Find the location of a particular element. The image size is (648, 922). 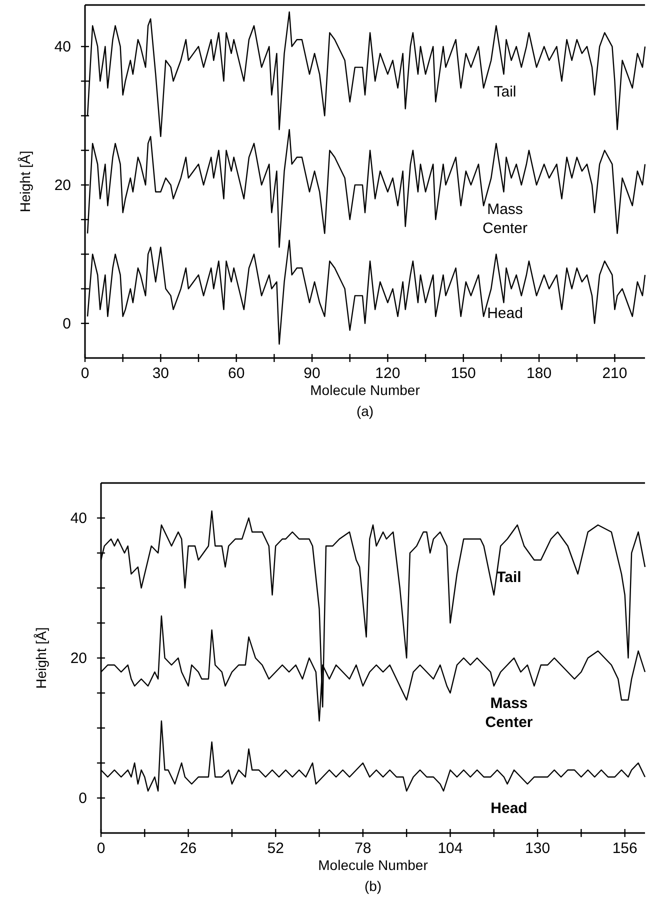

x-tick-label: 78 is located at coordinates (363, 848).